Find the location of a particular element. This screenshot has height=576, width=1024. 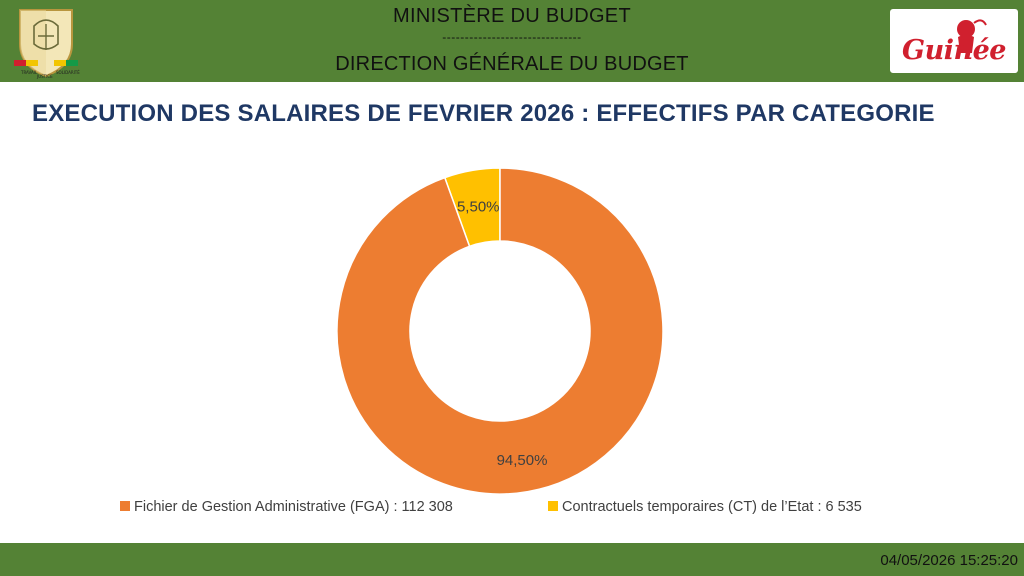

data-label-1: 5,50% is located at coordinates (478, 206).